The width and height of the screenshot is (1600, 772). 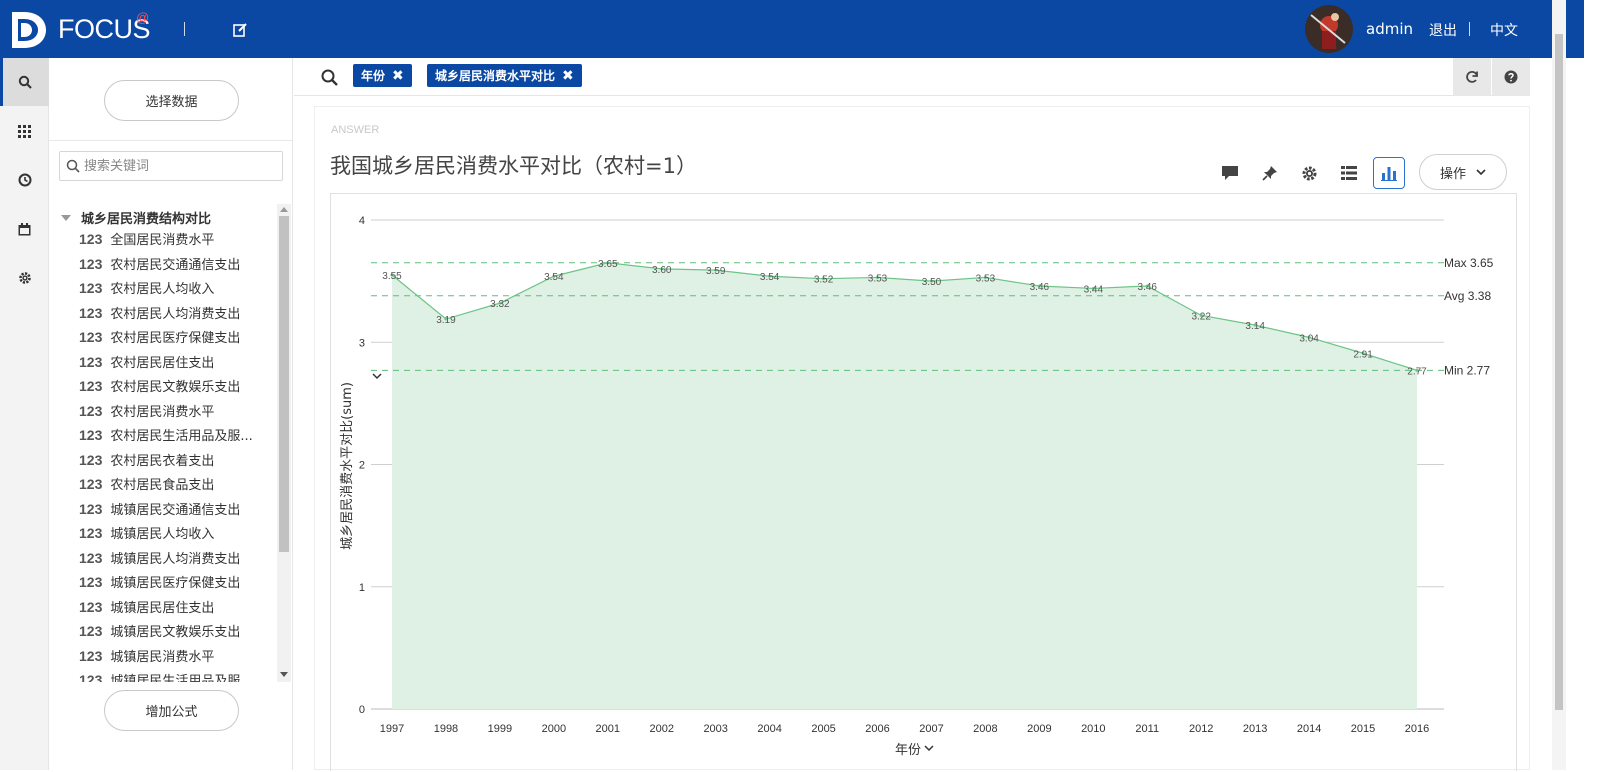 I want to click on field-item: 123 城镇居民人均消费支出, so click(x=174, y=559).